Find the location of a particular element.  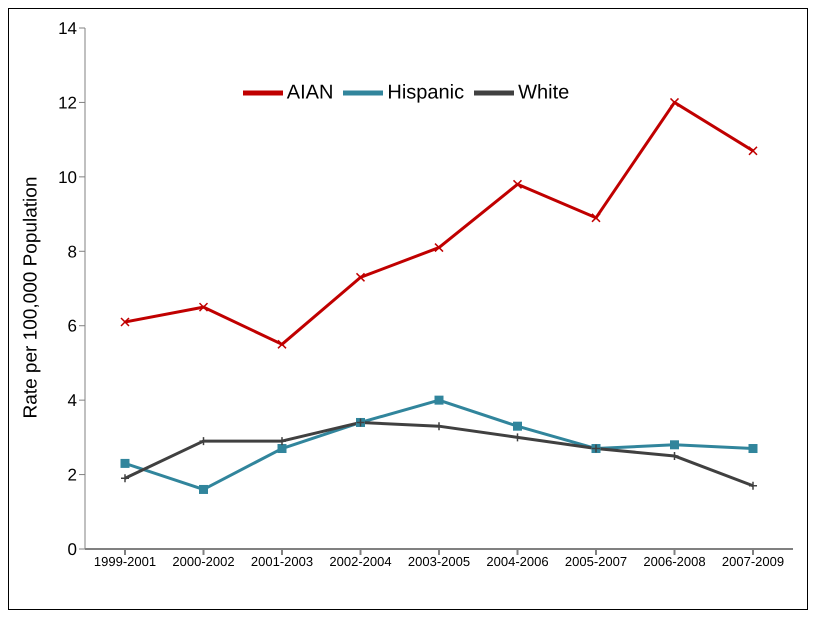

x-tick-label: 2002-2004 is located at coordinates (360, 562).